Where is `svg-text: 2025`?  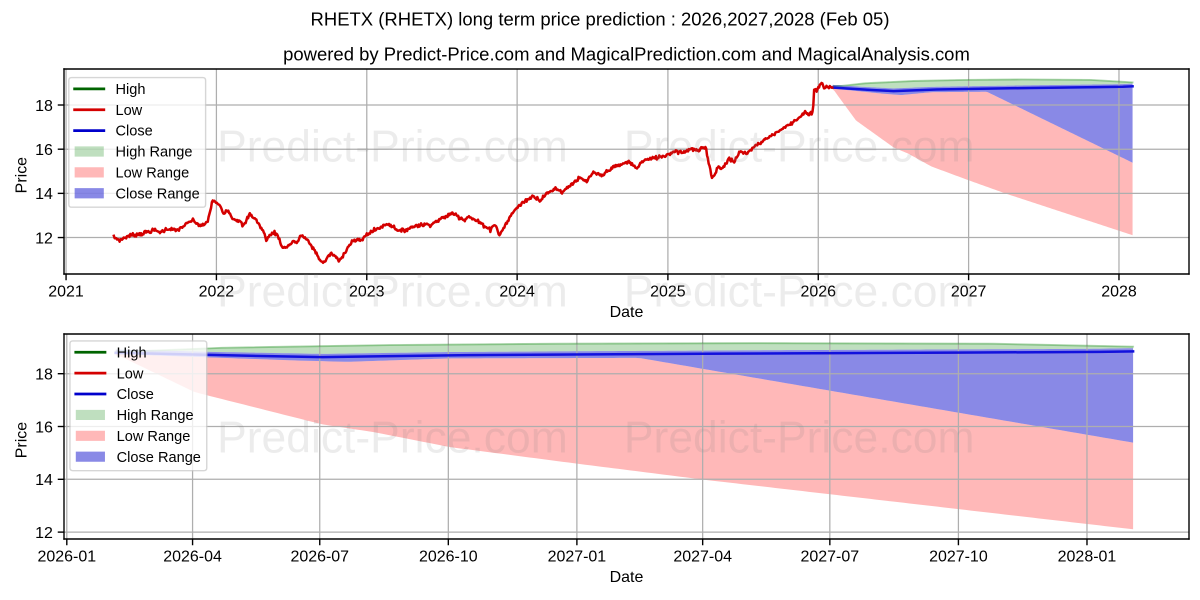
svg-text: 2025 is located at coordinates (668, 292).